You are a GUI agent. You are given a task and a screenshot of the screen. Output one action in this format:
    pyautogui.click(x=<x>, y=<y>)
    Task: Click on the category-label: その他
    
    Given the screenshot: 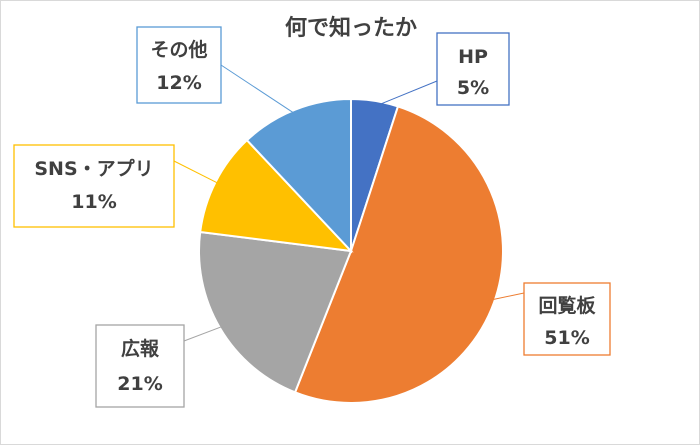 What is the action you would take?
    pyautogui.click(x=178, y=49)
    